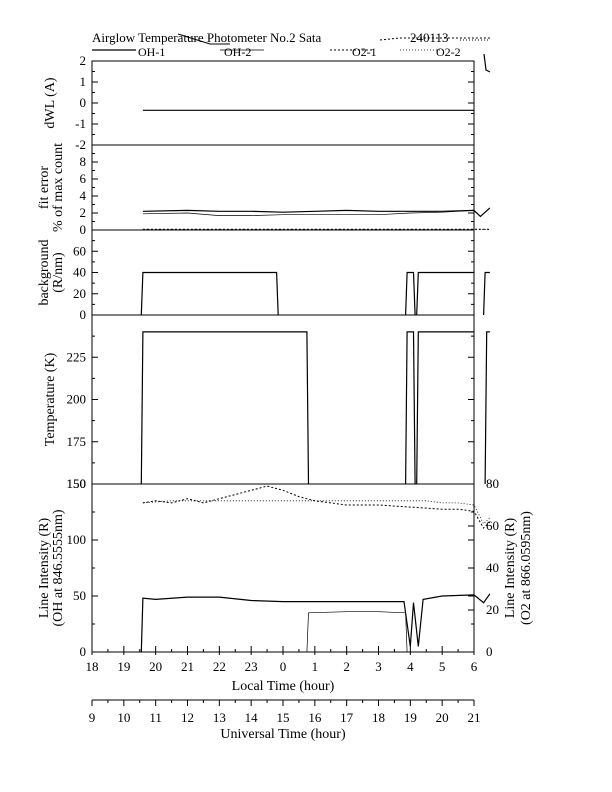 Image resolution: width=612 pixels, height=792 pixels. Describe the element at coordinates (83, 161) in the screenshot. I see `ytick-label-fit: 8` at that location.